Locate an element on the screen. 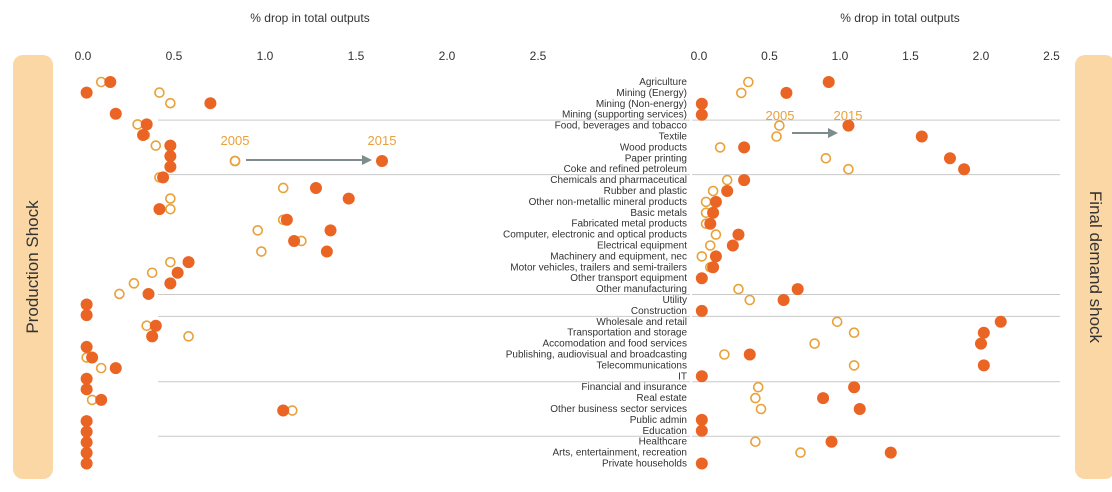 This screenshot has width=1112, height=492. category-label: Other manufacturing is located at coordinates (641, 289).